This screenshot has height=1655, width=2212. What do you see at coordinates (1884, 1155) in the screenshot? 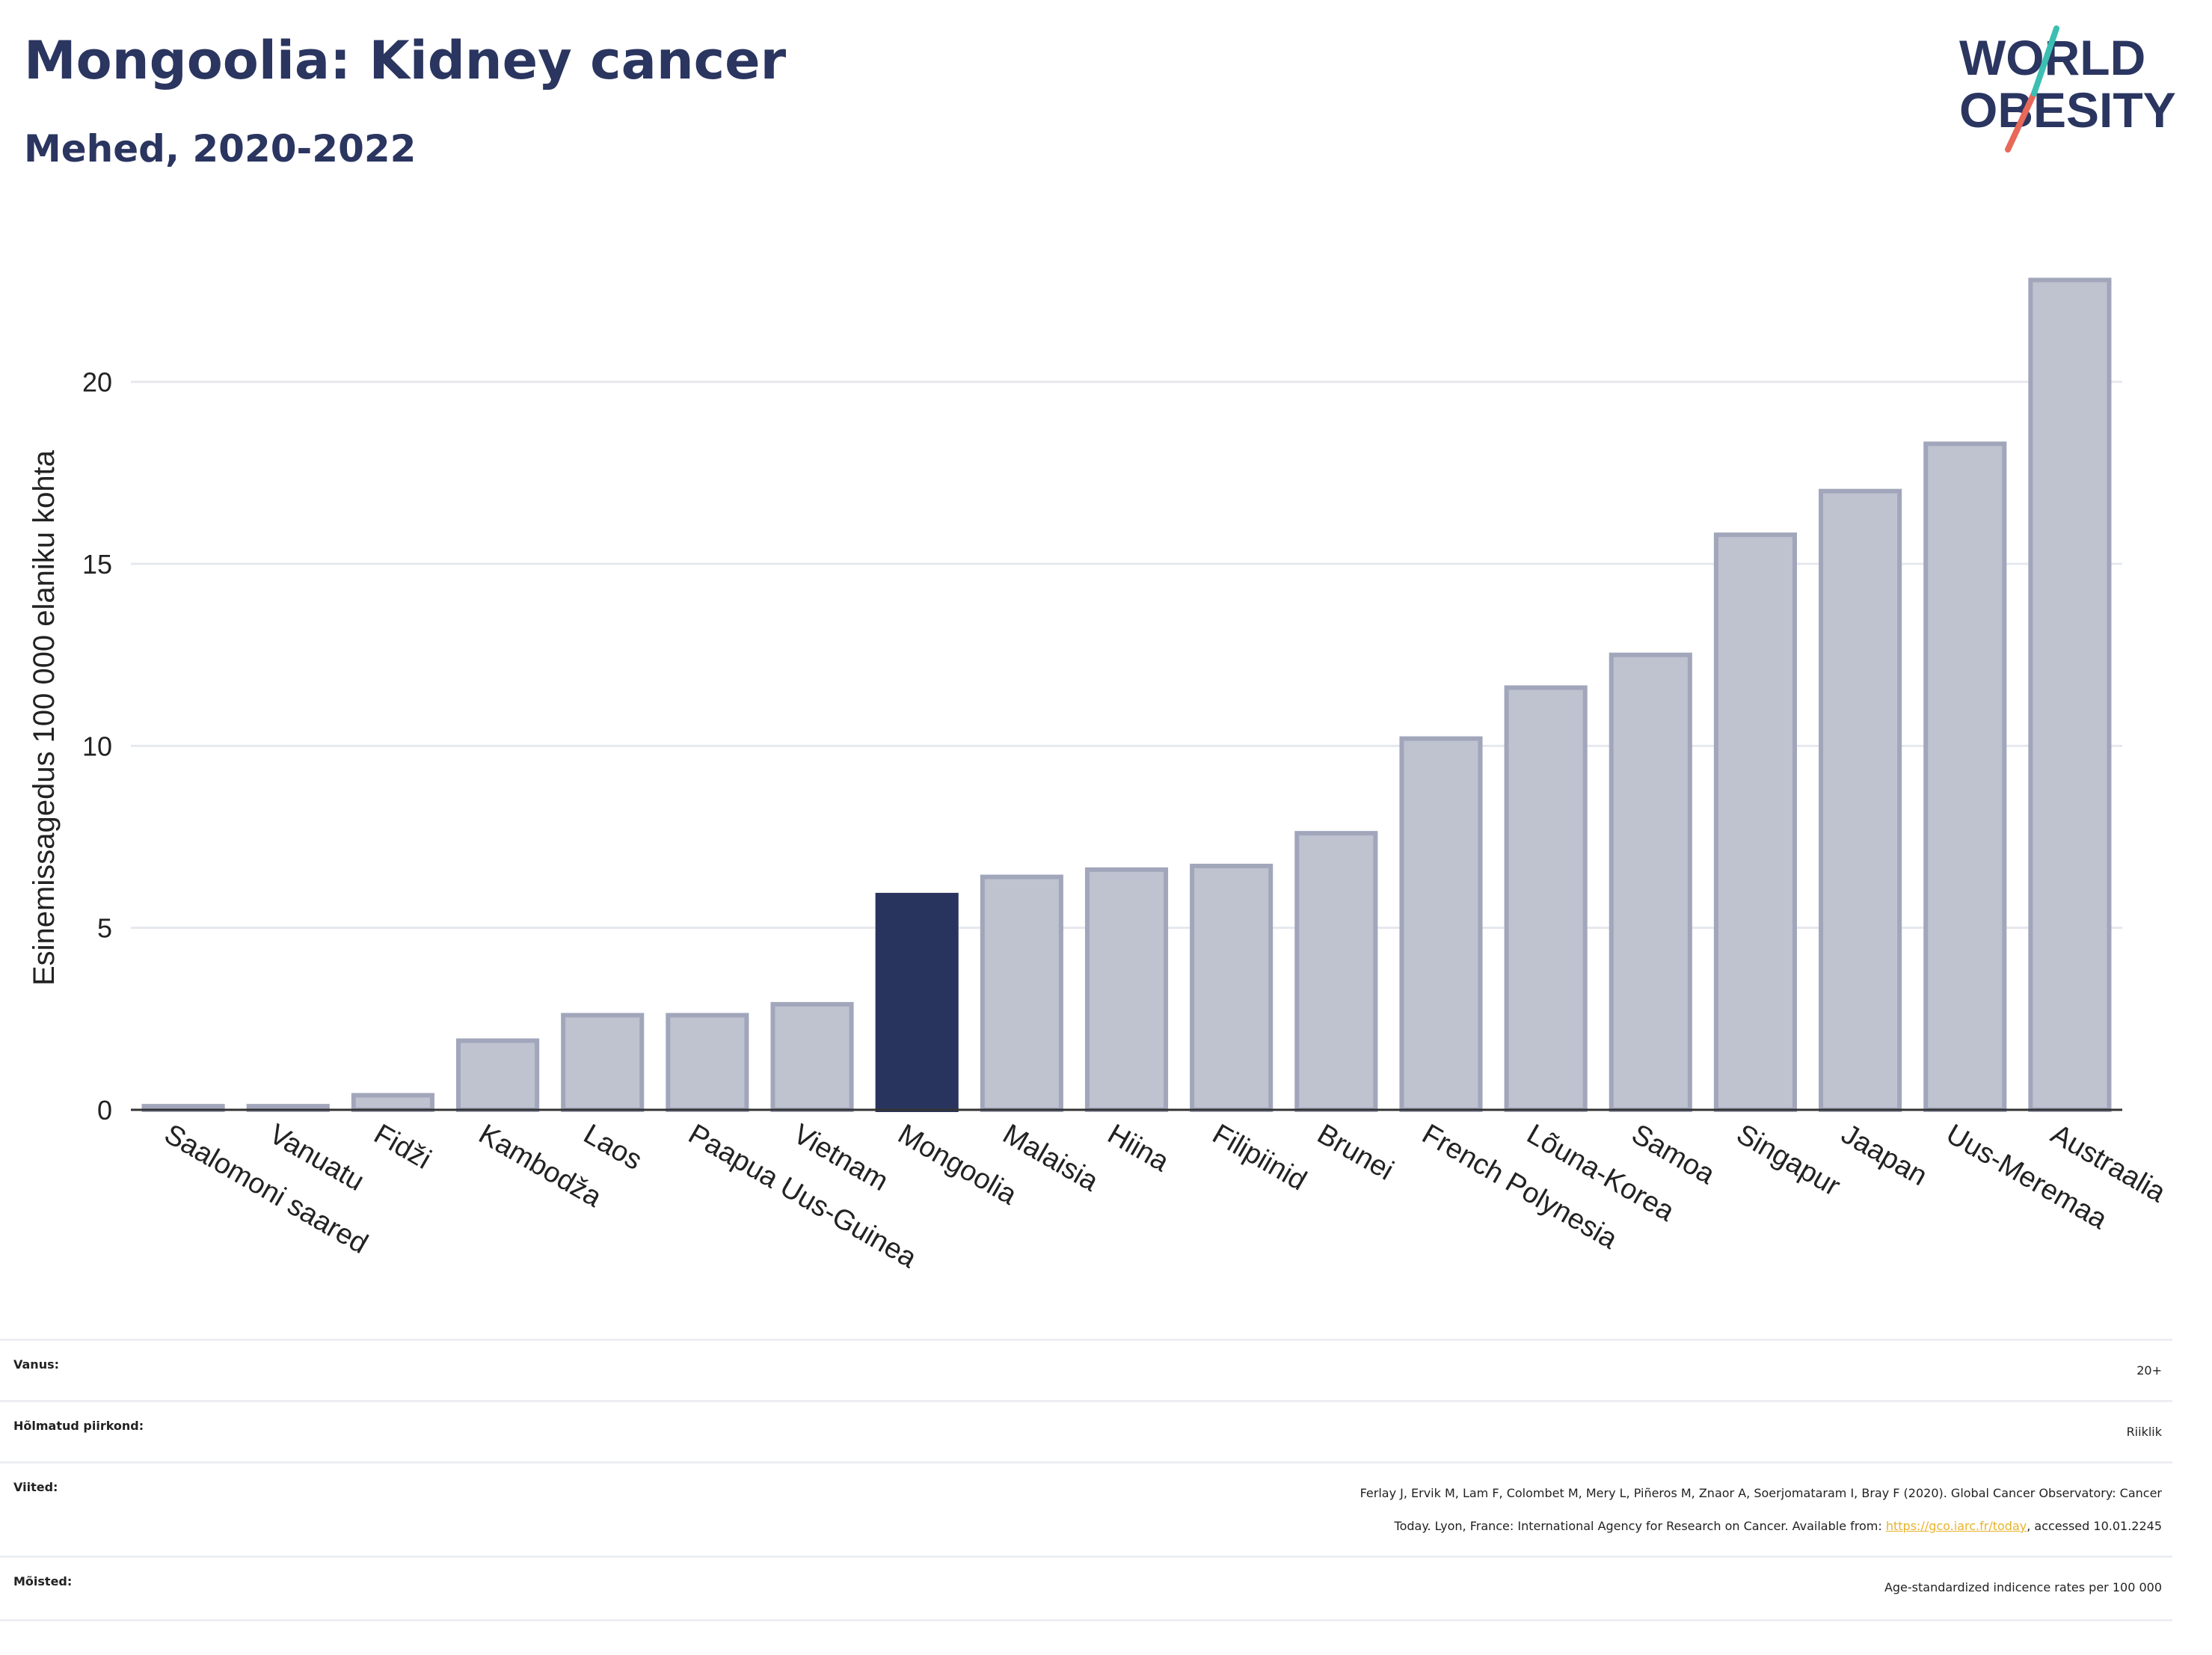
I see `x-tick-label: Jaapan` at bounding box center [1884, 1155].